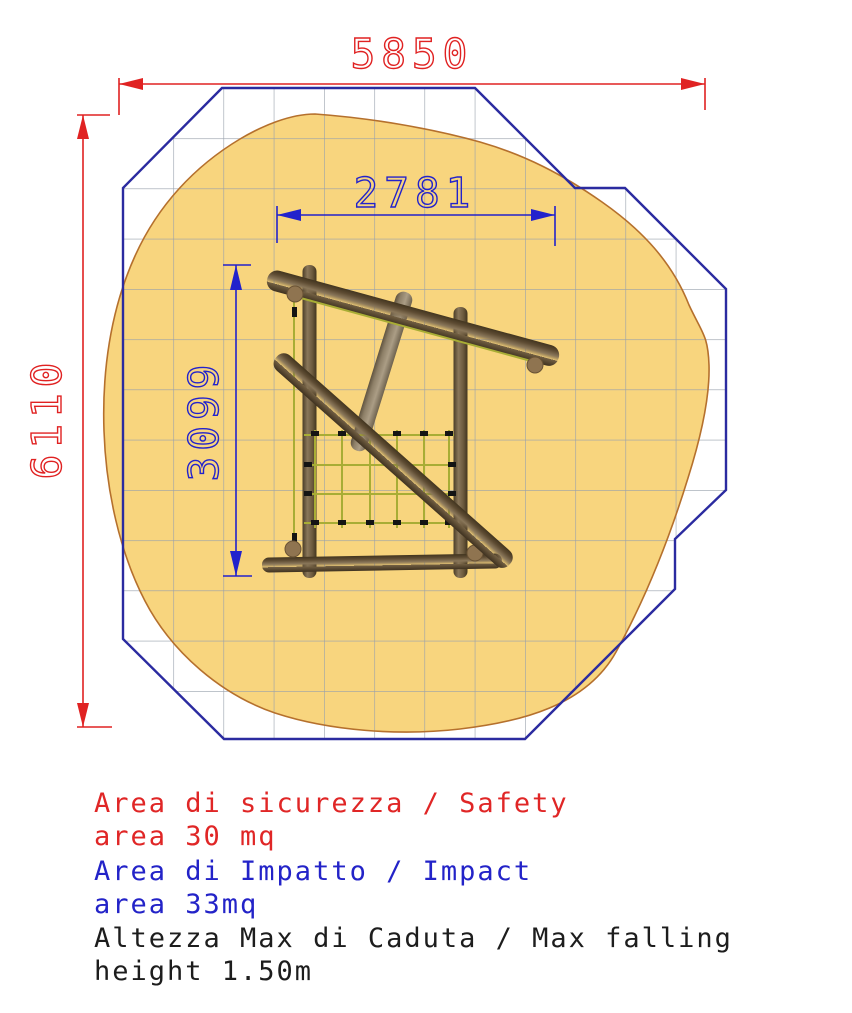 The image size is (852, 1013). Describe the element at coordinates (204, 420) in the screenshot. I see `dimension-equipment-height-value: 3099` at that location.